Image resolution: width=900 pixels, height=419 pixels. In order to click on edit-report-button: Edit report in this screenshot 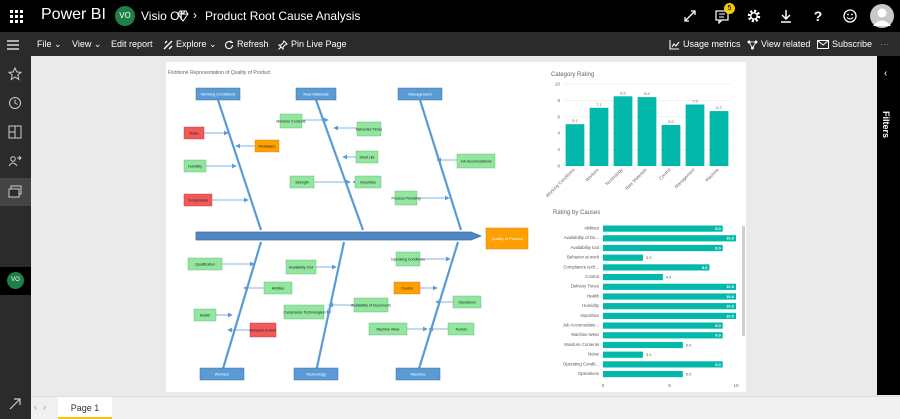, I will do `click(132, 44)`.